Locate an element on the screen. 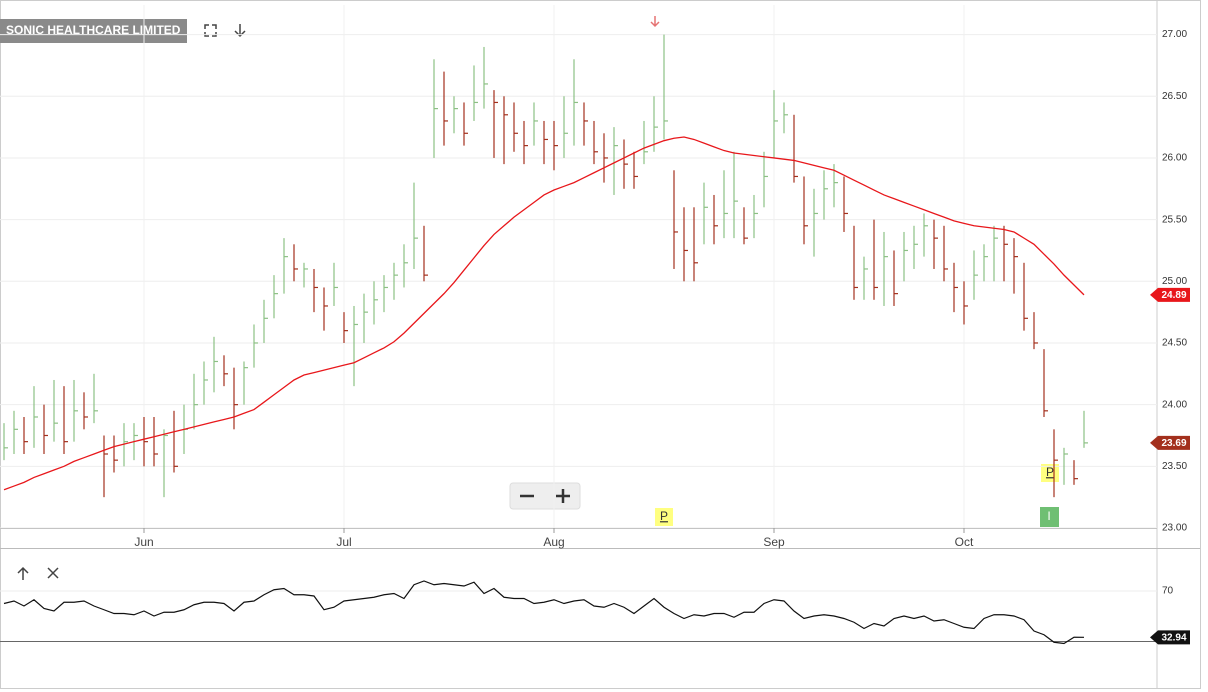 The width and height of the screenshot is (1208, 692). close-last-value: 23.69 is located at coordinates (1173, 443).